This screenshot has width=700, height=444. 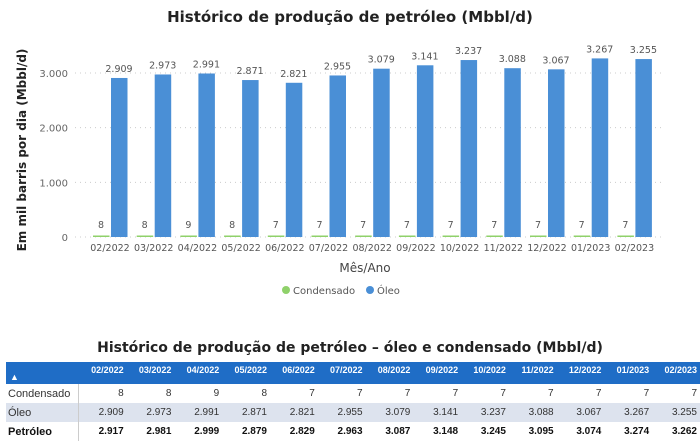 I want to click on x-tick-label: 01/2023, so click(x=590, y=248).